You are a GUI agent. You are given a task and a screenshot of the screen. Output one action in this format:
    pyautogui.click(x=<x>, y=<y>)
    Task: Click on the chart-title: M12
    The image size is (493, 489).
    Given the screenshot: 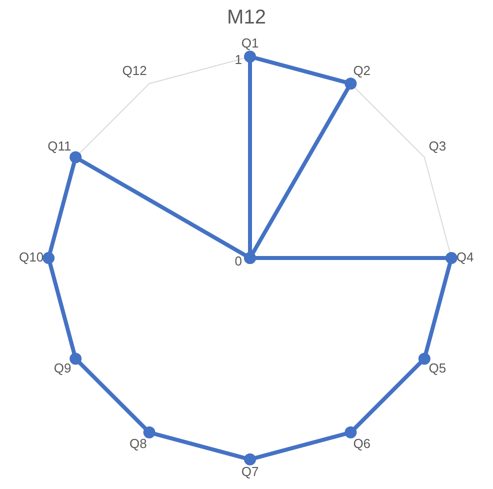 What is the action you would take?
    pyautogui.click(x=246, y=17)
    